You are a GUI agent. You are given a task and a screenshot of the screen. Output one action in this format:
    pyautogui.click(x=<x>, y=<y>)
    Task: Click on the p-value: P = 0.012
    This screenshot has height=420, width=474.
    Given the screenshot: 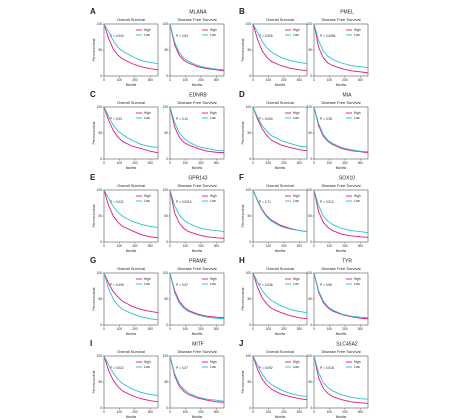 What is the action you would take?
    pyautogui.click(x=327, y=202)
    